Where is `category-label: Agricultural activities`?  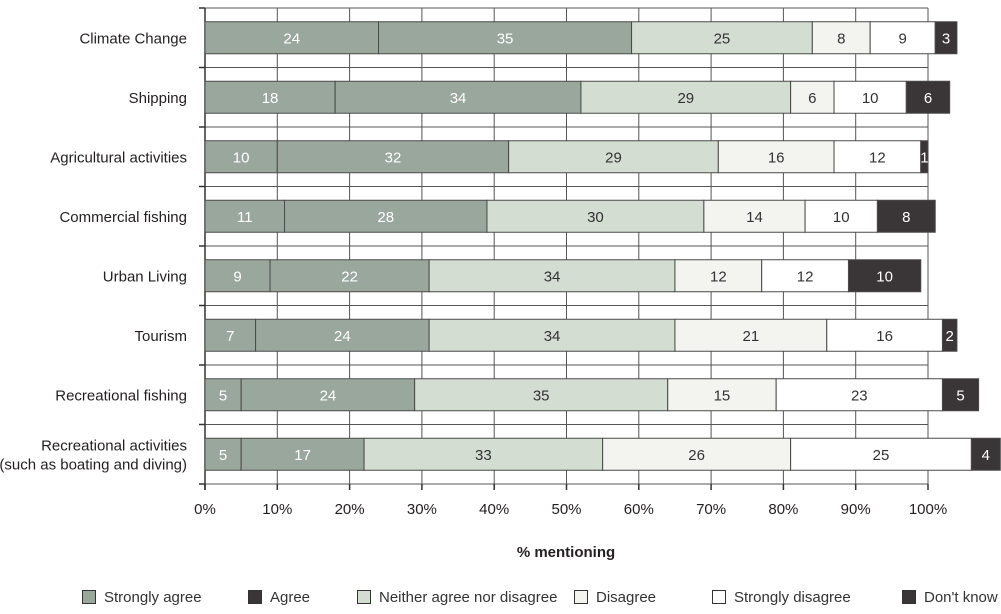 category-label: Agricultural activities is located at coordinates (118, 157).